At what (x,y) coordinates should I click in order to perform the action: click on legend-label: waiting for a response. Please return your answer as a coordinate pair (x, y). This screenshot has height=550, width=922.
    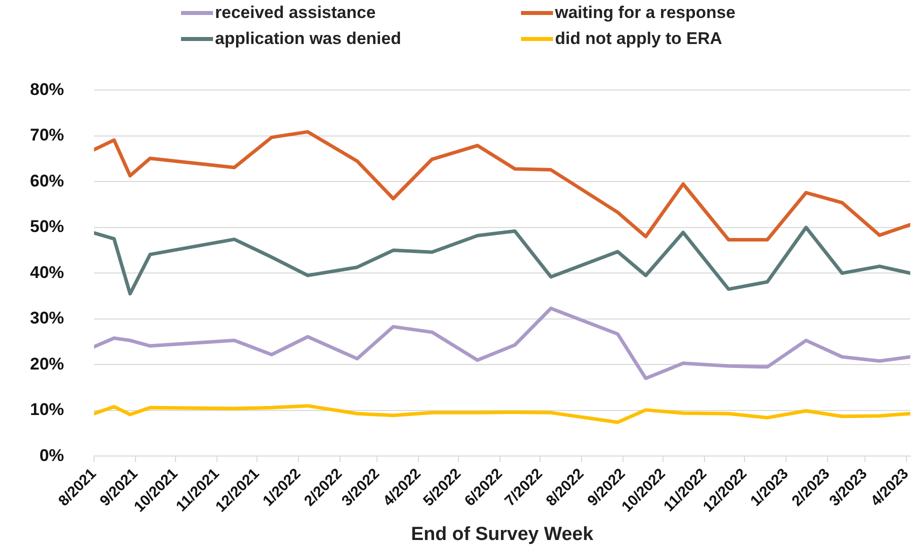
    Looking at the image, I should click on (645, 13).